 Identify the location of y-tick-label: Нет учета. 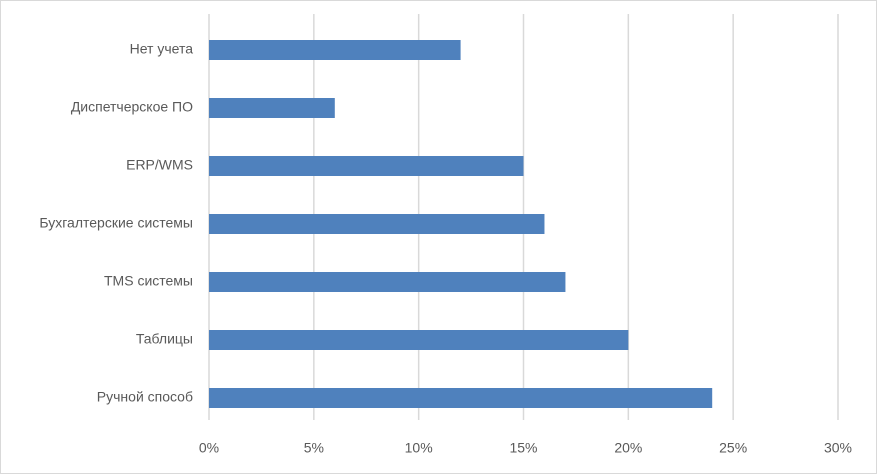
(162, 49).